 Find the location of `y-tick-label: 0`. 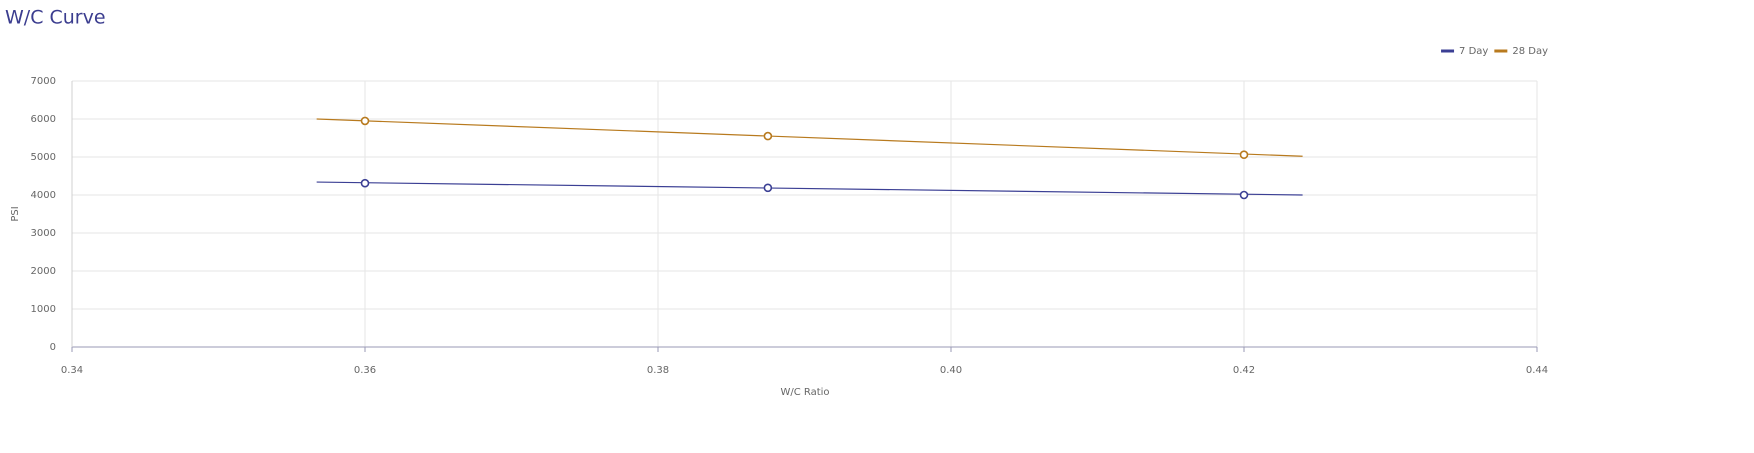

y-tick-label: 0 is located at coordinates (53, 347).